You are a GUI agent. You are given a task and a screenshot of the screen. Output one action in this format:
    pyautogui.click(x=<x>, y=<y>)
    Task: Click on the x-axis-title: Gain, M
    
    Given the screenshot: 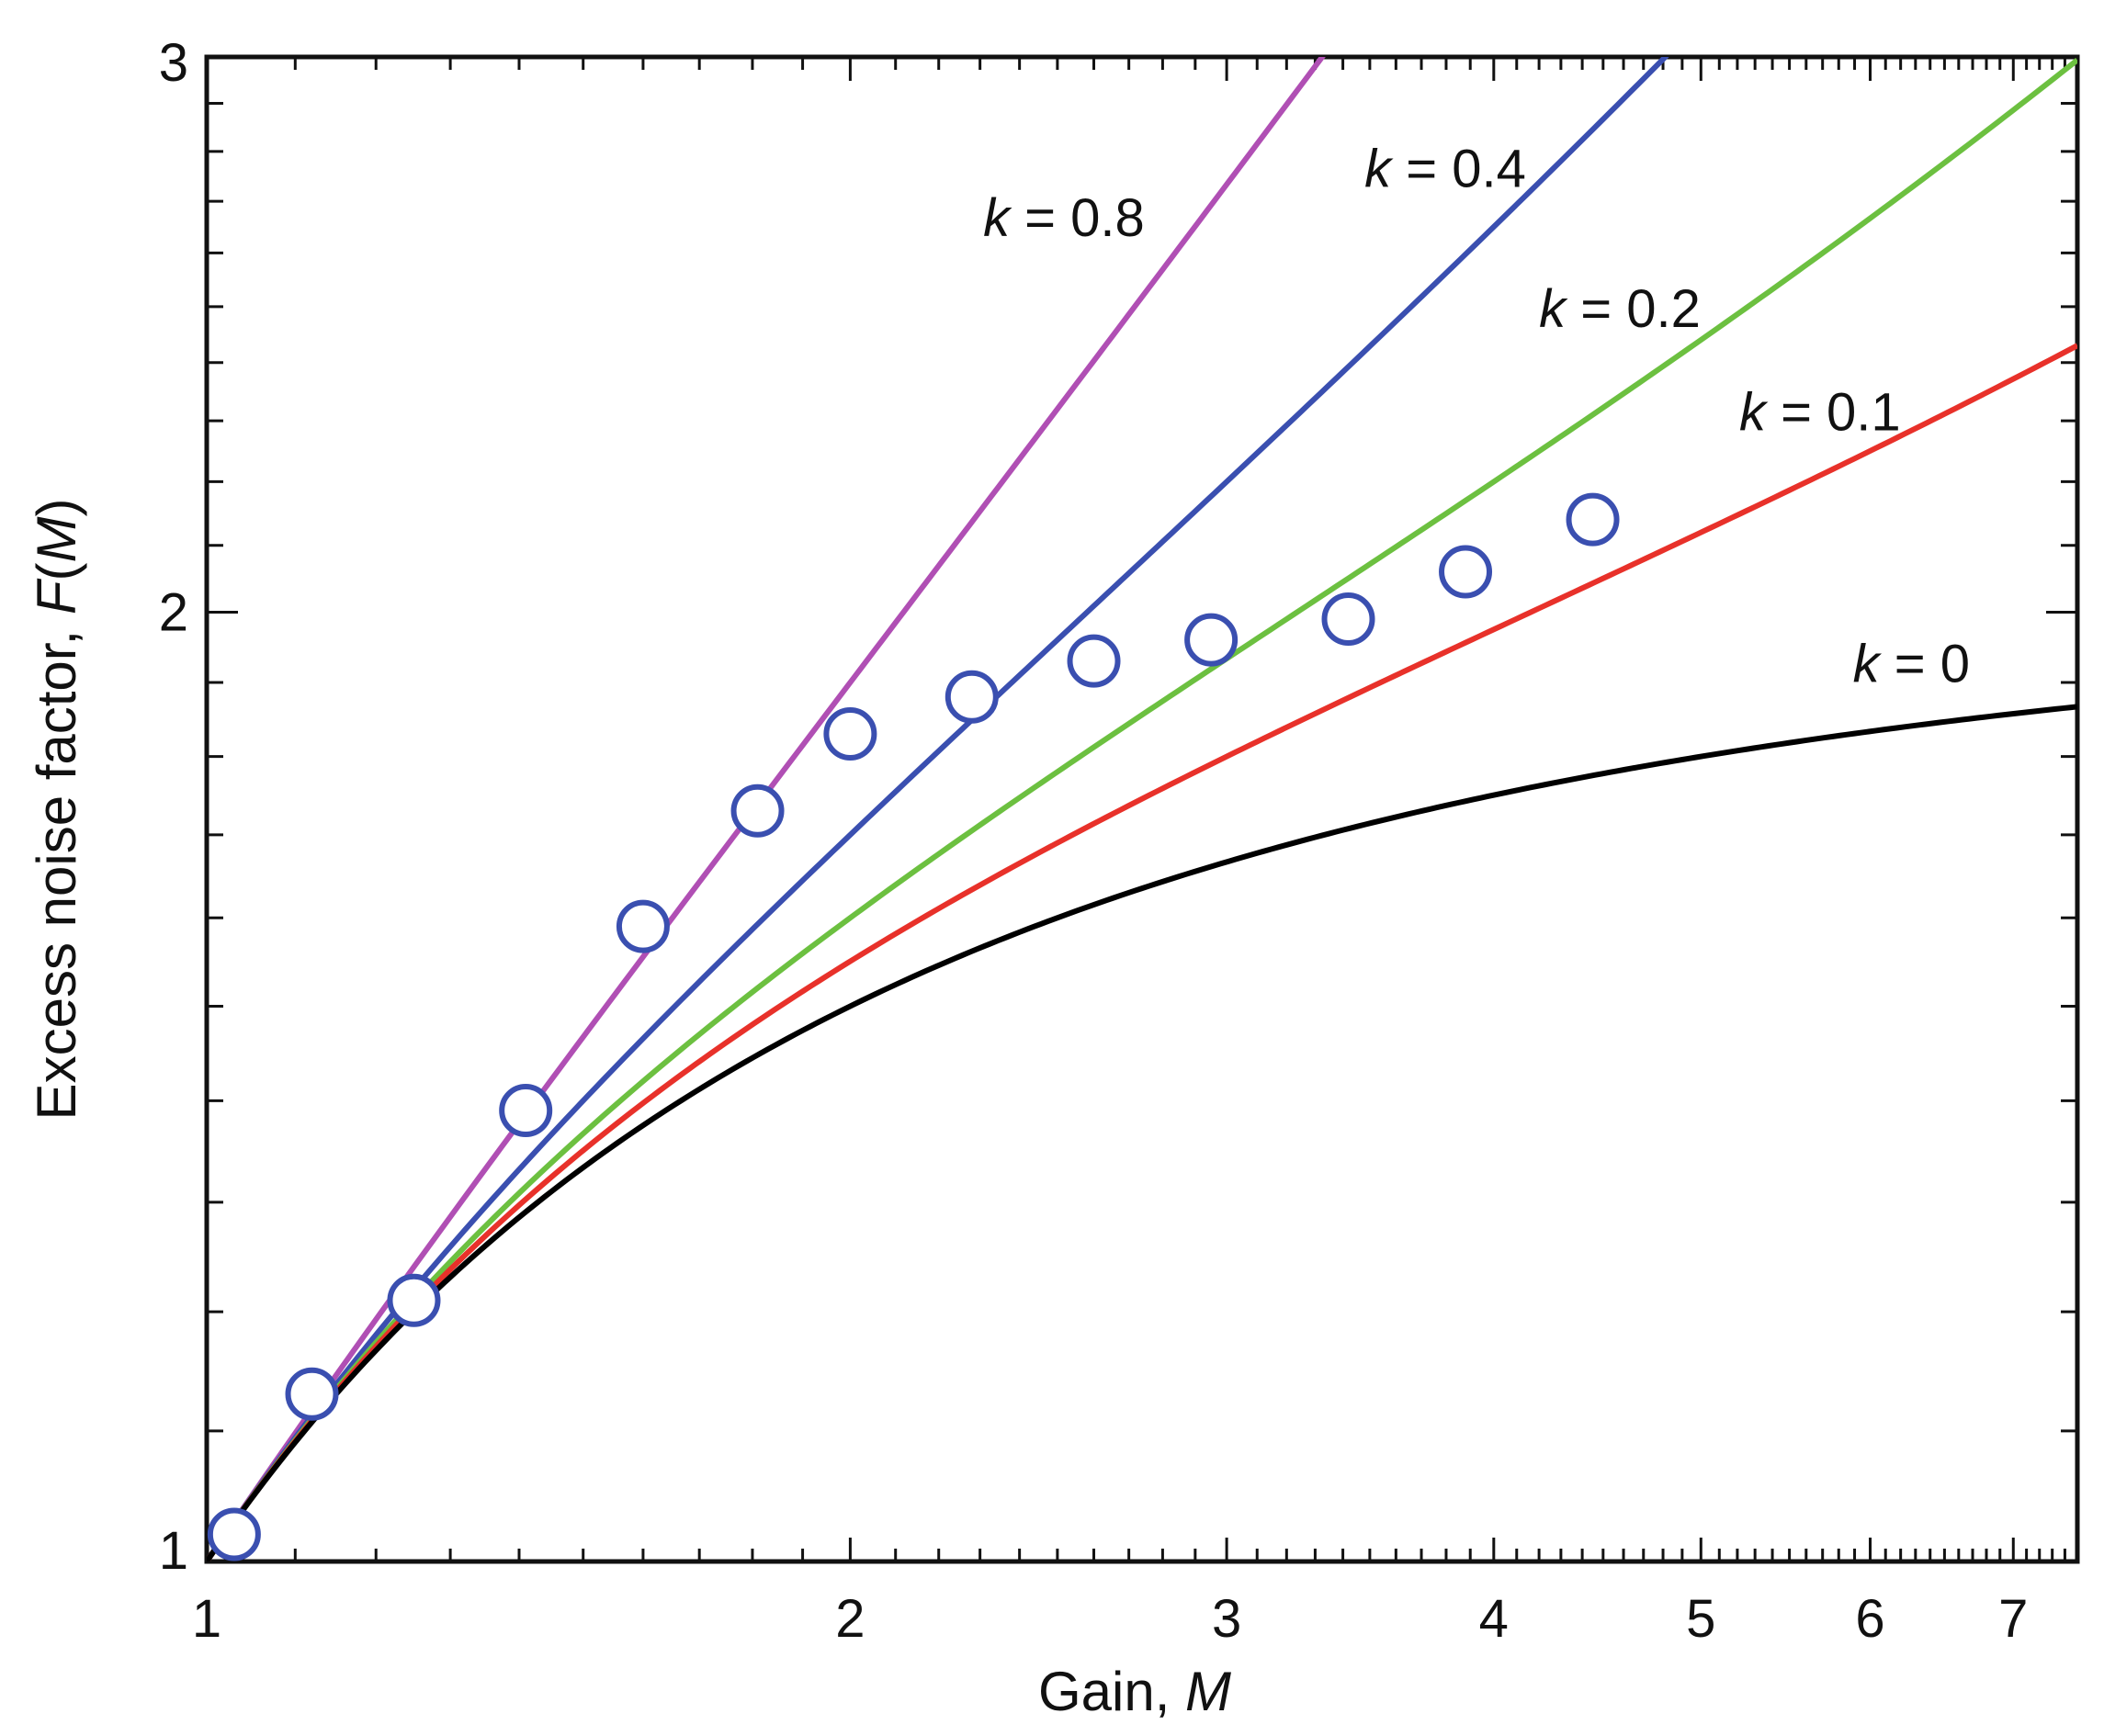 What is the action you would take?
    pyautogui.click(x=1134, y=1691)
    